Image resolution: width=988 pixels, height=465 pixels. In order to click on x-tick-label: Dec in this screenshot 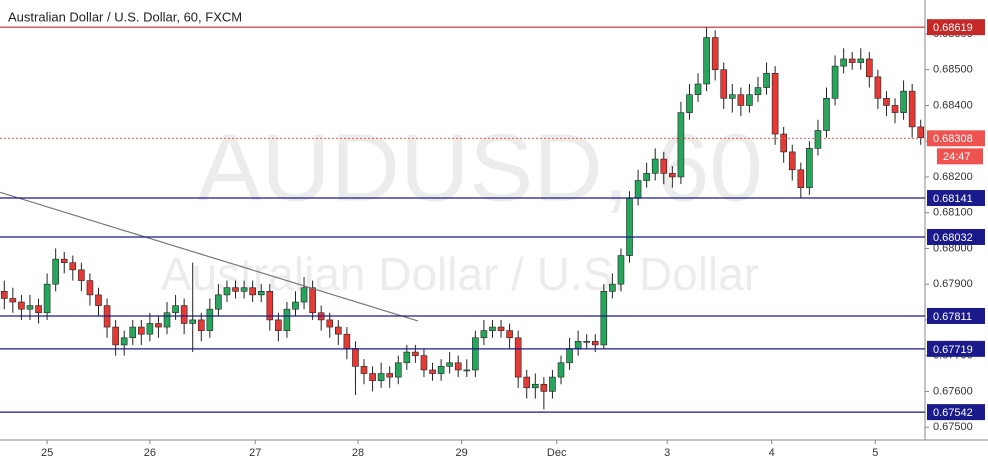, I will do `click(557, 453)`.